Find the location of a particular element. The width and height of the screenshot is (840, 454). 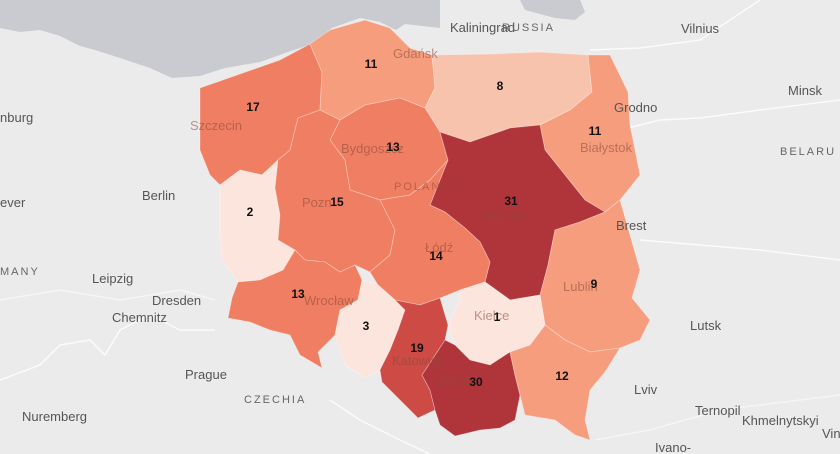

border-german-states is located at coordinates (108, 295).